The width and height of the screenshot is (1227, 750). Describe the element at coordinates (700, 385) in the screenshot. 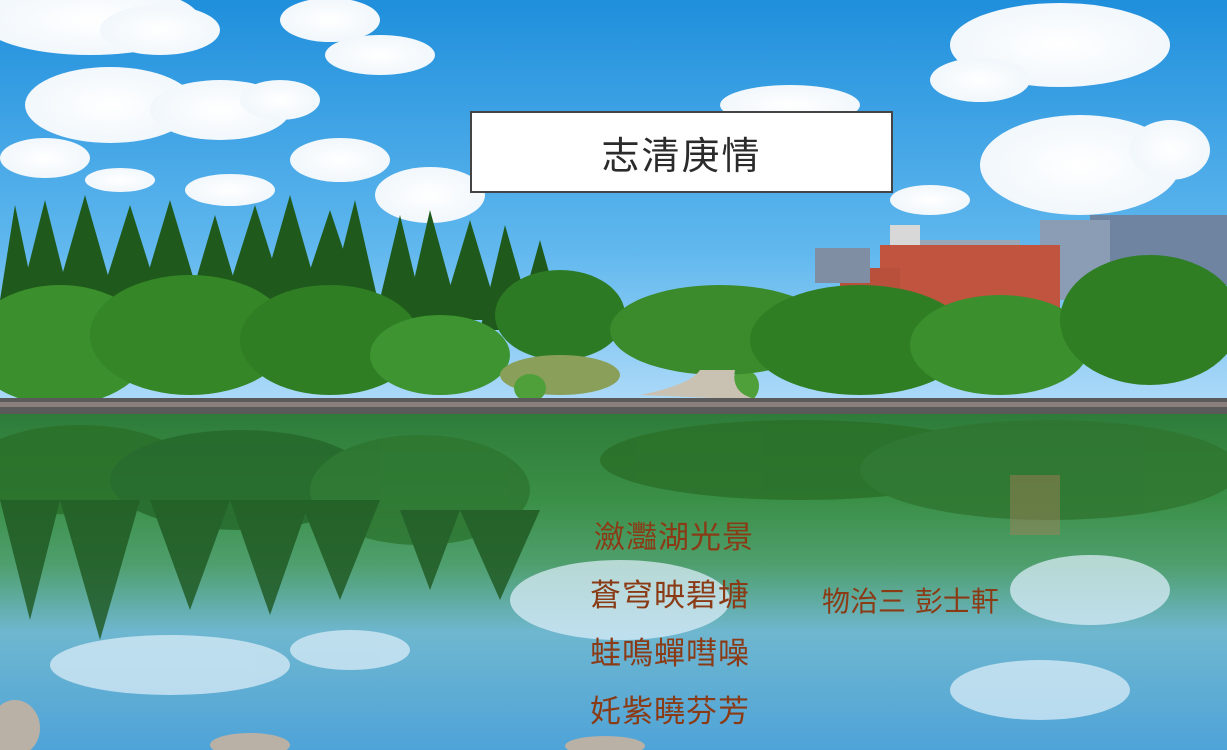

I see `path` at that location.